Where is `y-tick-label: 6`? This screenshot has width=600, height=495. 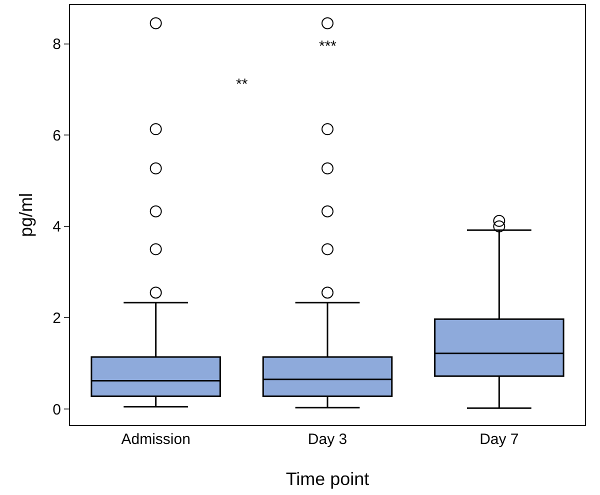 y-tick-label: 6 is located at coordinates (56, 135).